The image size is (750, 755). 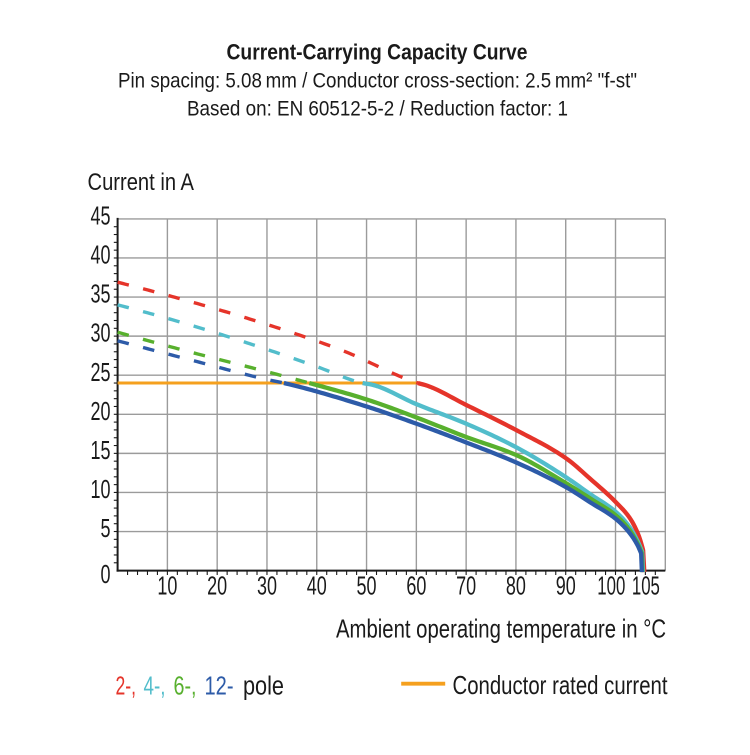 I want to click on svg-text: 0, so click(x=106, y=575).